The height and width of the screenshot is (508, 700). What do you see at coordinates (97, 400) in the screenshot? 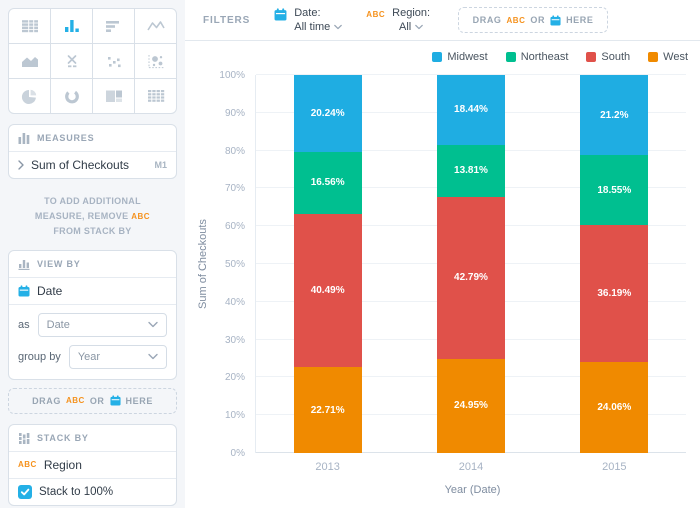
I see `drag-text: OR` at bounding box center [97, 400].